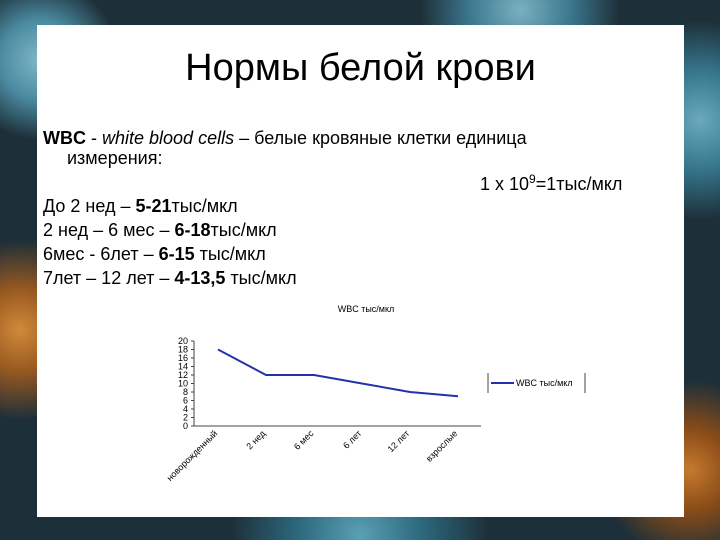 The image size is (720, 540). I want to click on unit: 1 x 109=1тыс/мкл, so click(551, 183).